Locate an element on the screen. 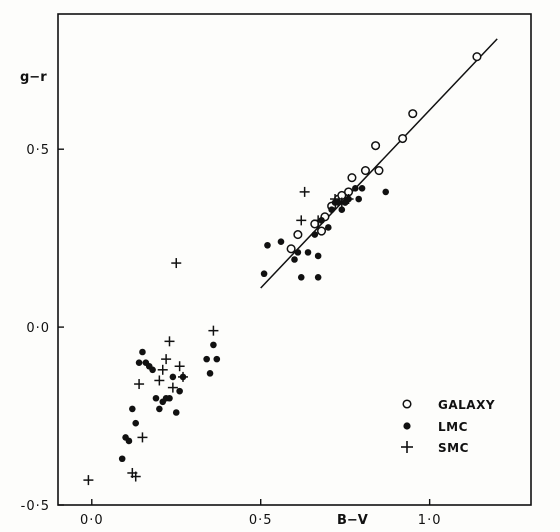 The width and height of the screenshot is (560, 532). legend-galaxy-marker is located at coordinates (407, 404).